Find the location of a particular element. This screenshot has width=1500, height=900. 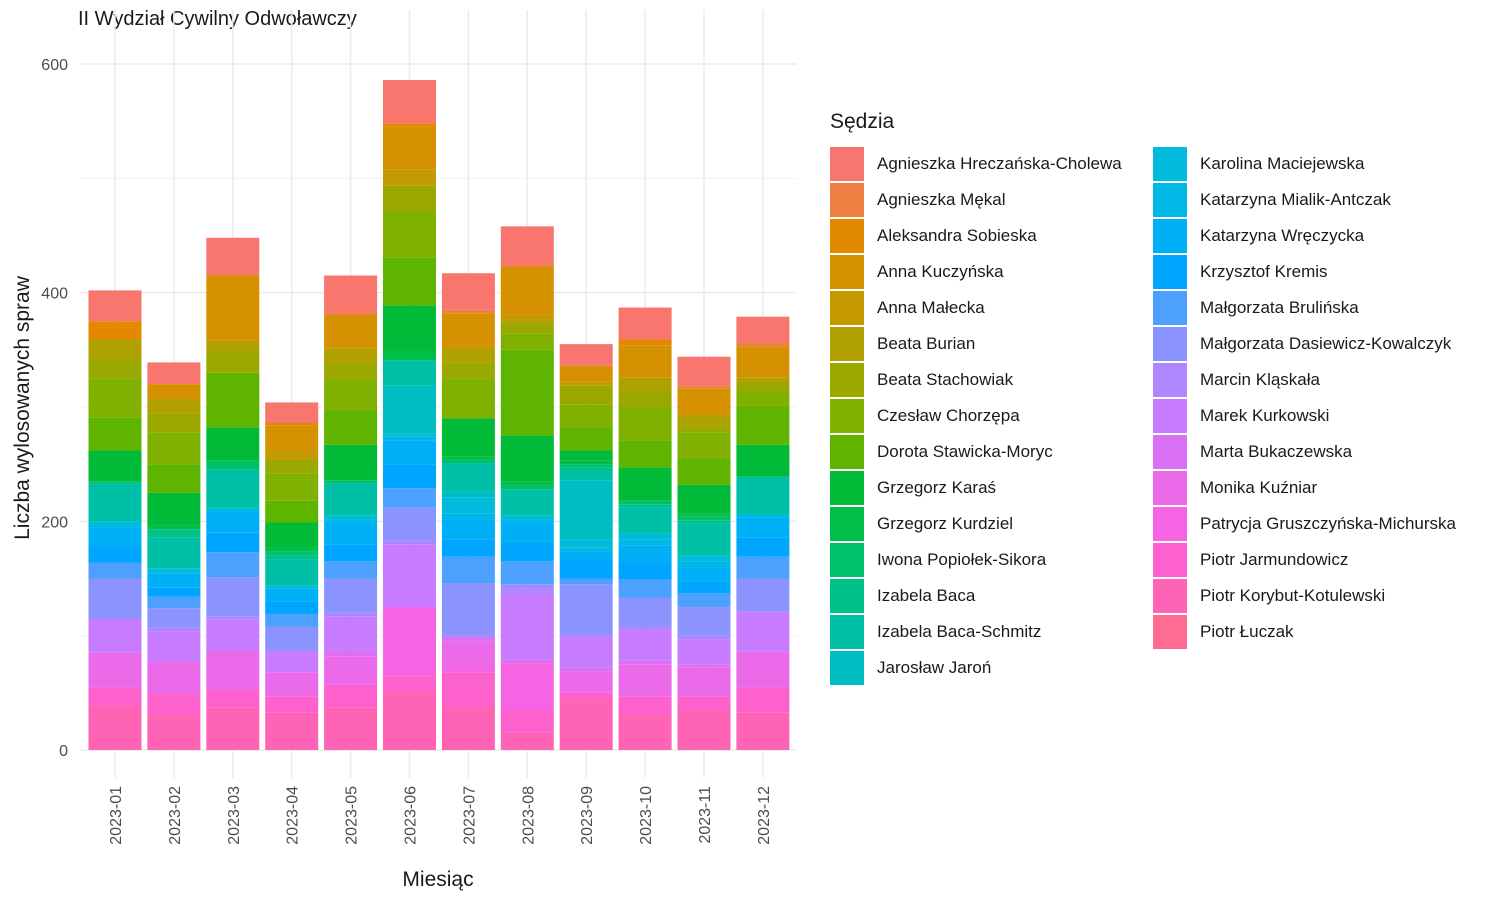

legend-item: Agnieszka Mękal is located at coordinates (991, 200).